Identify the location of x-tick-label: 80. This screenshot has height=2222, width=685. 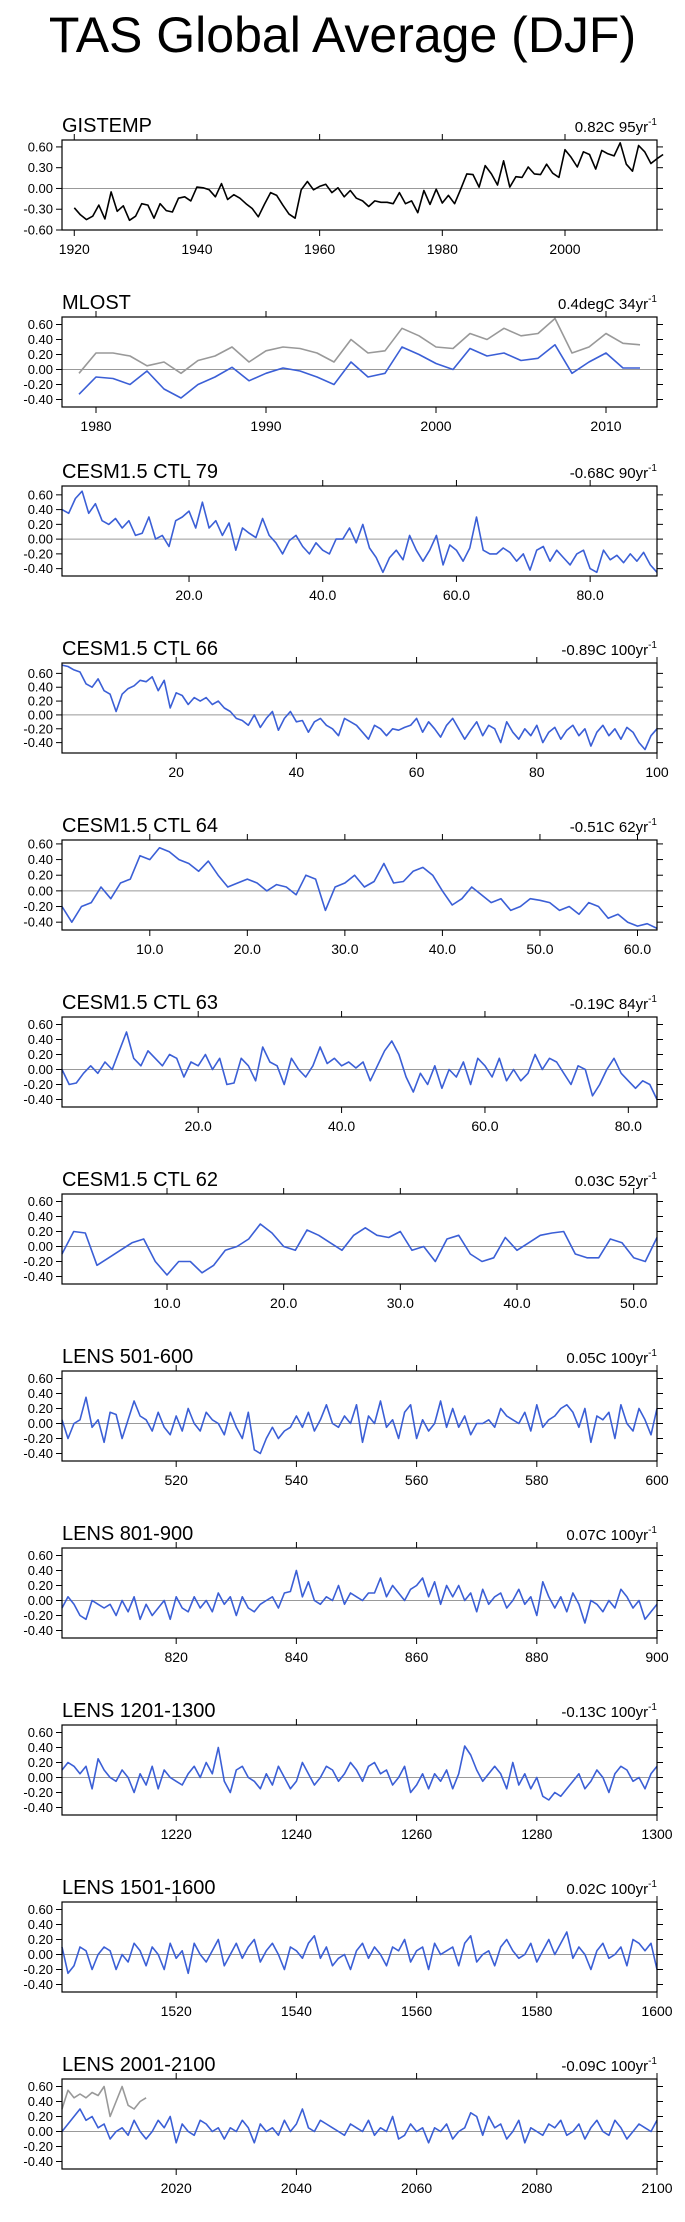
(537, 772).